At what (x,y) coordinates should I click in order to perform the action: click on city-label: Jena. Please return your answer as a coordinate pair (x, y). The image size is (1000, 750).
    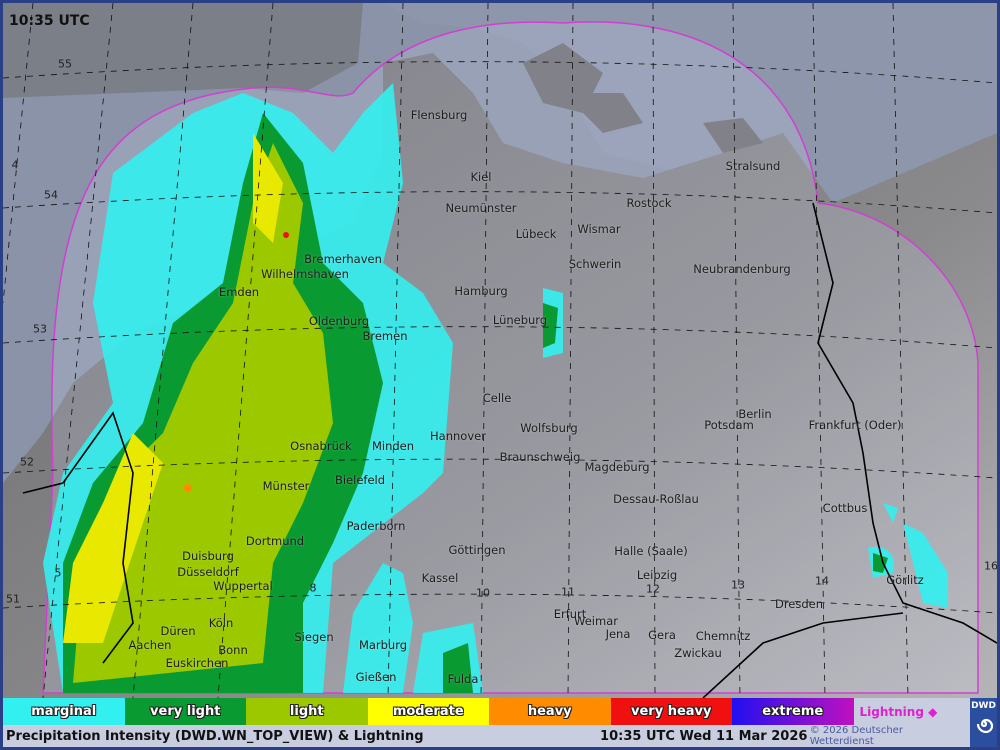
    Looking at the image, I should click on (618, 634).